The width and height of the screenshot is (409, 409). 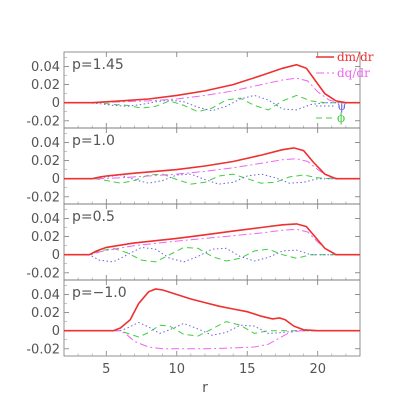 I want to click on legend-label: ψ, so click(x=341, y=106).